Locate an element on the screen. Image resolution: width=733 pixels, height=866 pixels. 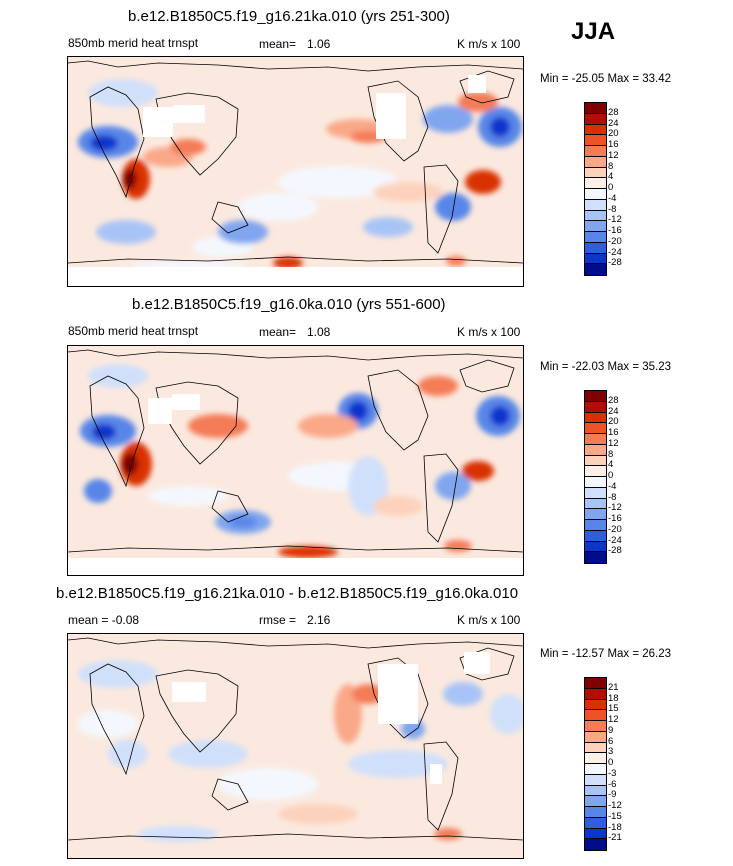
colorbar-top is located at coordinates (595, 189).